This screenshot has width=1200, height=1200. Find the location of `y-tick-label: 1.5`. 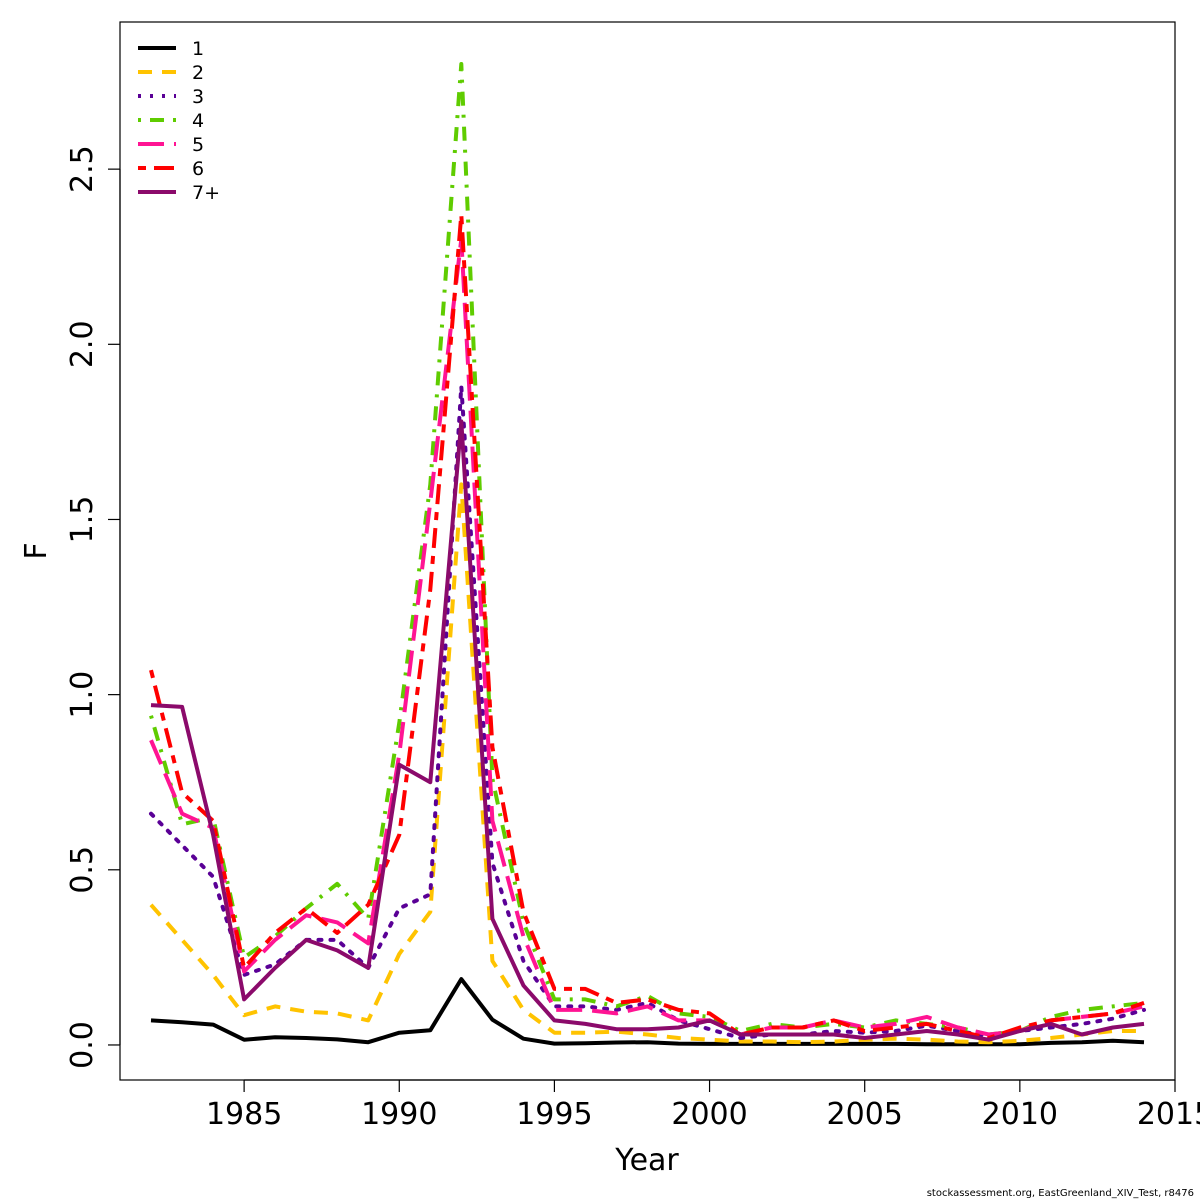

y-tick-label: 1.5 is located at coordinates (82, 520).